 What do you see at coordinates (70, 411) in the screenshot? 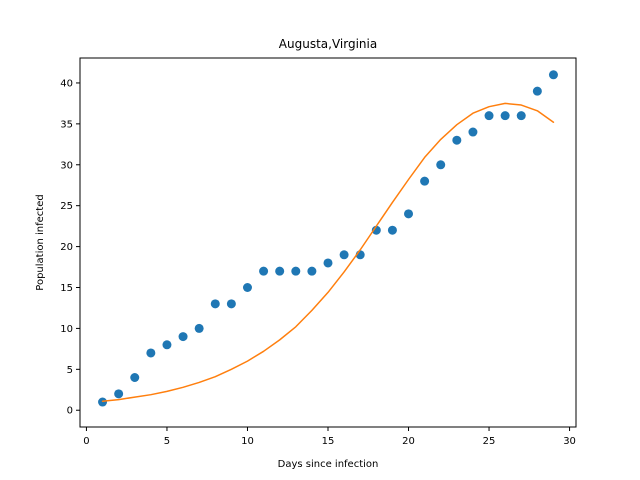
I see `y-tick-label: 0` at bounding box center [70, 411].